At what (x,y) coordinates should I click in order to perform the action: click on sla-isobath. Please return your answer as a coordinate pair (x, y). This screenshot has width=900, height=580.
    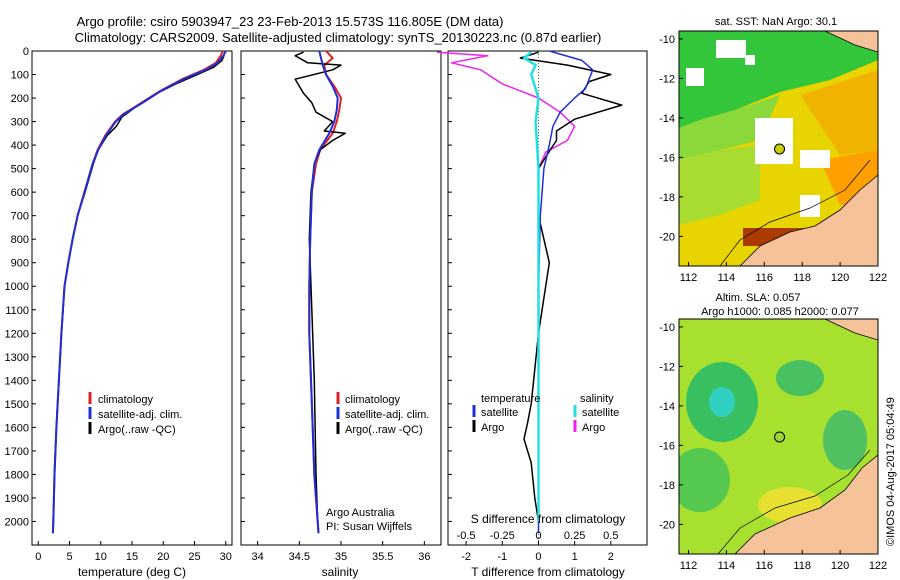
    Looking at the image, I should click on (794, 501).